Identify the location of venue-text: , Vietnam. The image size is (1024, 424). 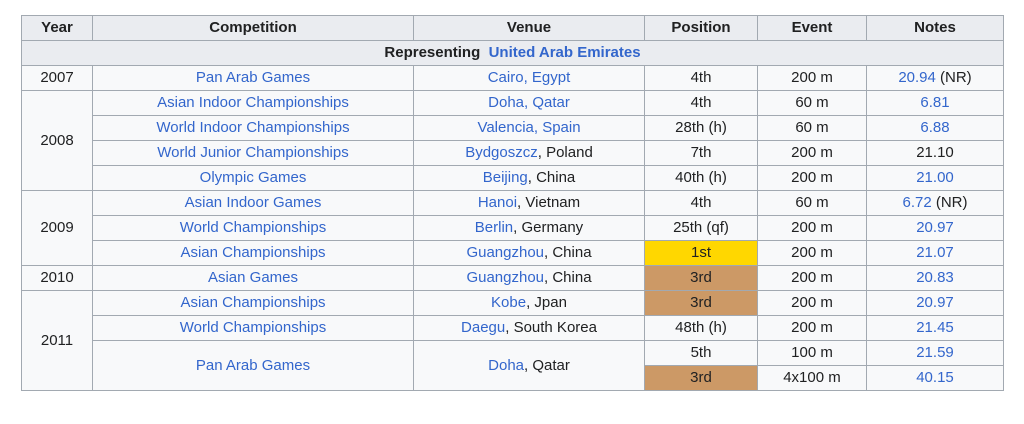
(549, 202).